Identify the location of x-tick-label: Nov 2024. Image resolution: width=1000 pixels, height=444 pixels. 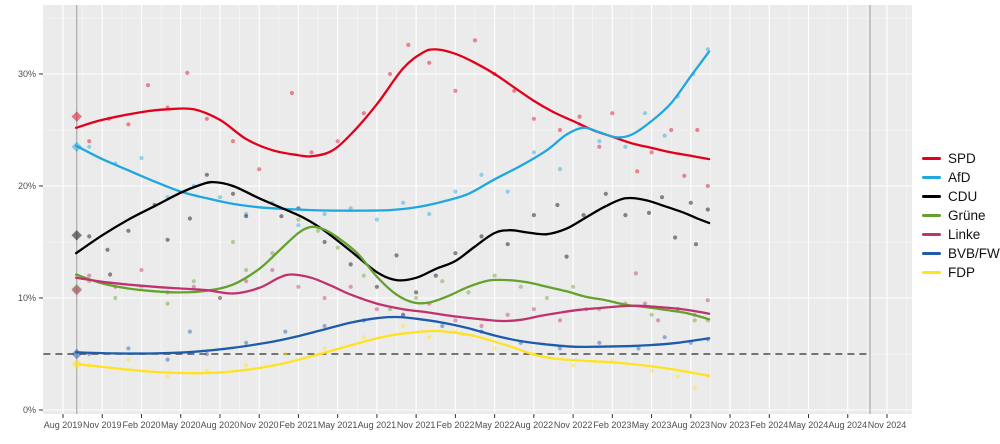
(887, 425).